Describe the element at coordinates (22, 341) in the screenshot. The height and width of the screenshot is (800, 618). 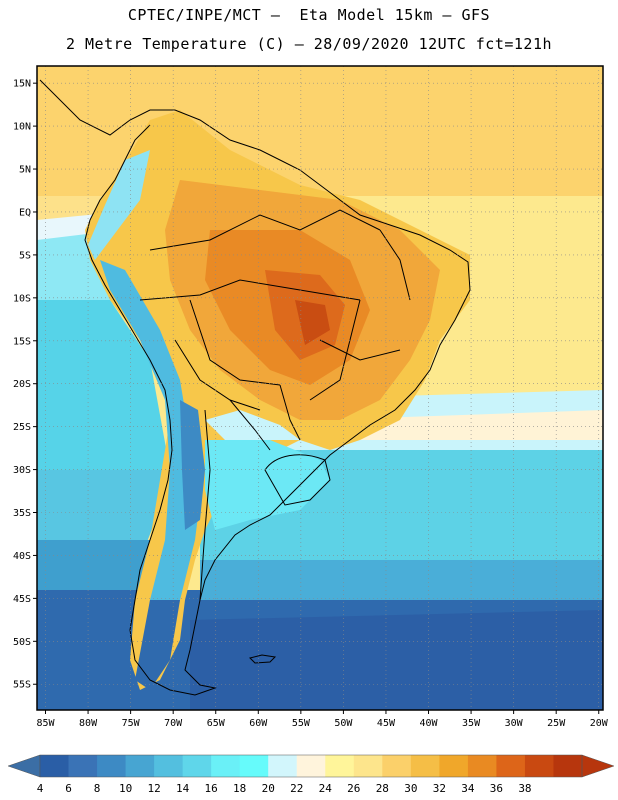
I see `lat-tick-label: 15S` at that location.